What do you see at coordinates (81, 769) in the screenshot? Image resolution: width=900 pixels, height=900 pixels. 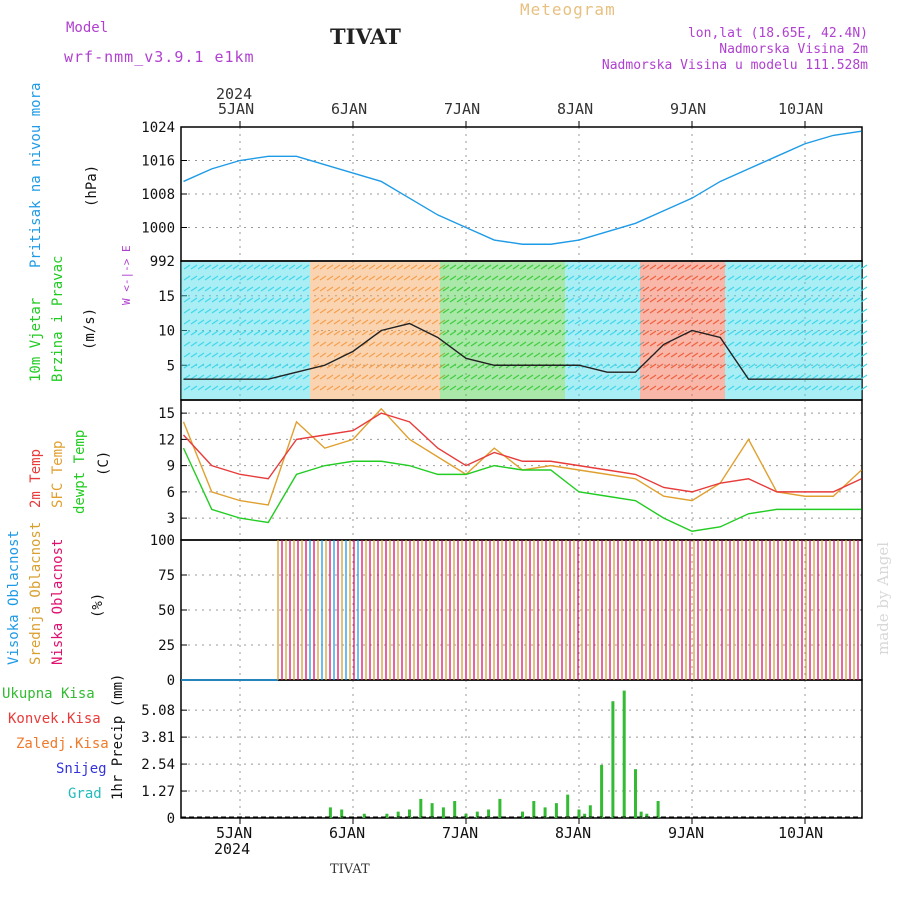 I see `legend-snow: Snijeg` at bounding box center [81, 769].